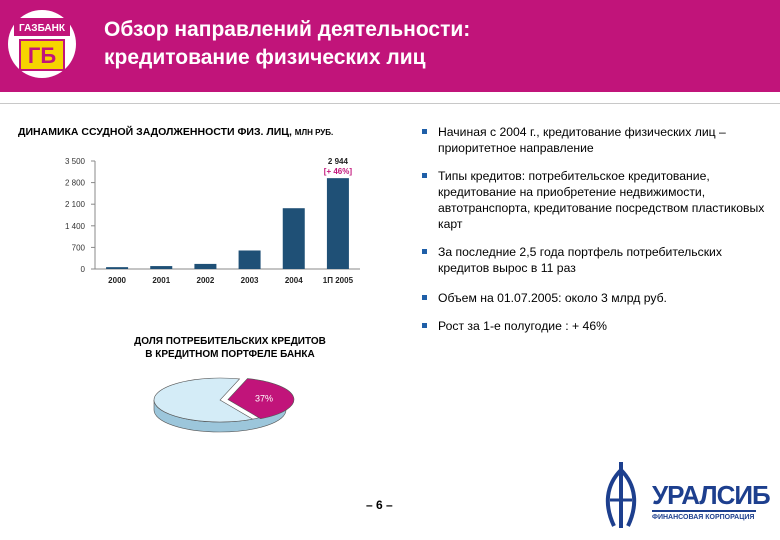 Image resolution: width=780 pixels, height=540 pixels. I want to click on bar-value-label: 2 944, so click(338, 161).